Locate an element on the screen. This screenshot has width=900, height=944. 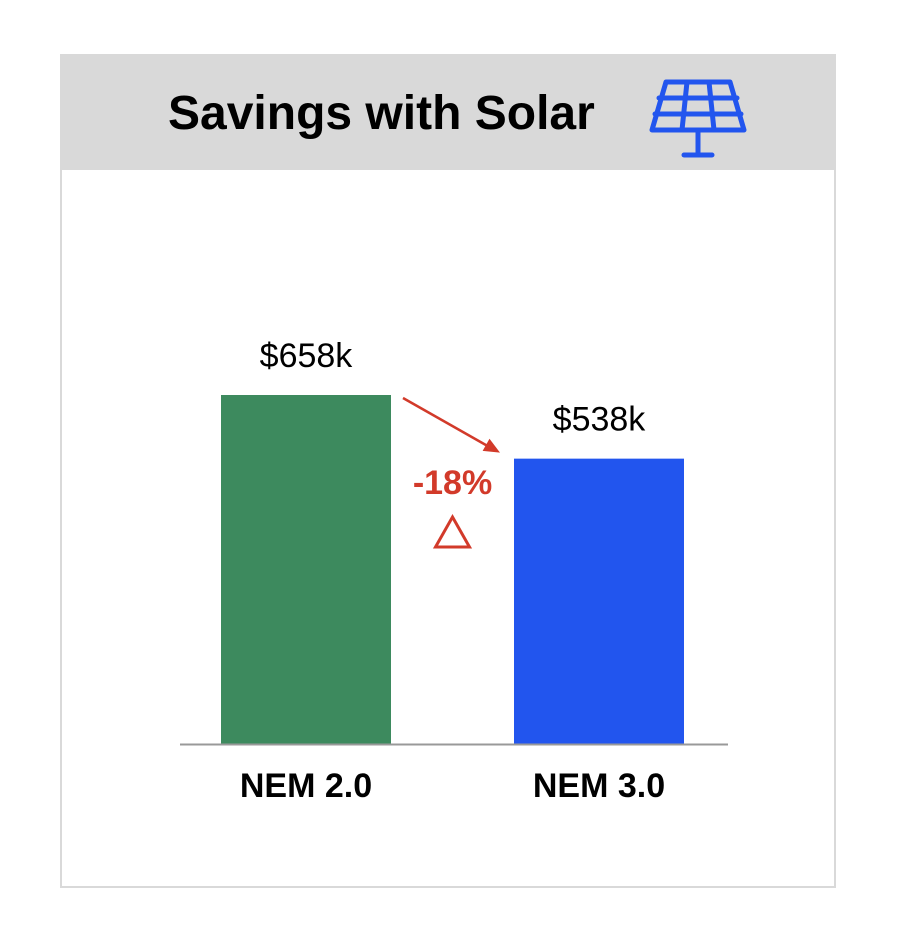
card-header: Savings with Solar is located at coordinates (448, 113).